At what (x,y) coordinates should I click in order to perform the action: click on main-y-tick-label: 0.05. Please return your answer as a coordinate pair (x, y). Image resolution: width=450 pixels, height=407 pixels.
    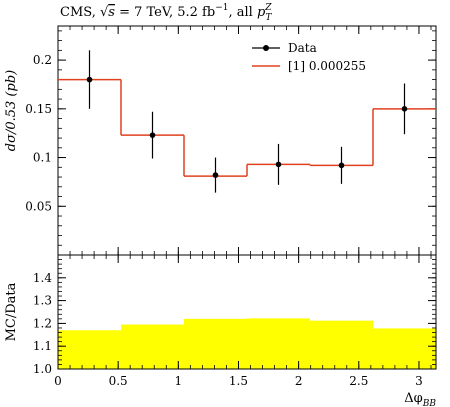
    Looking at the image, I should click on (38, 206).